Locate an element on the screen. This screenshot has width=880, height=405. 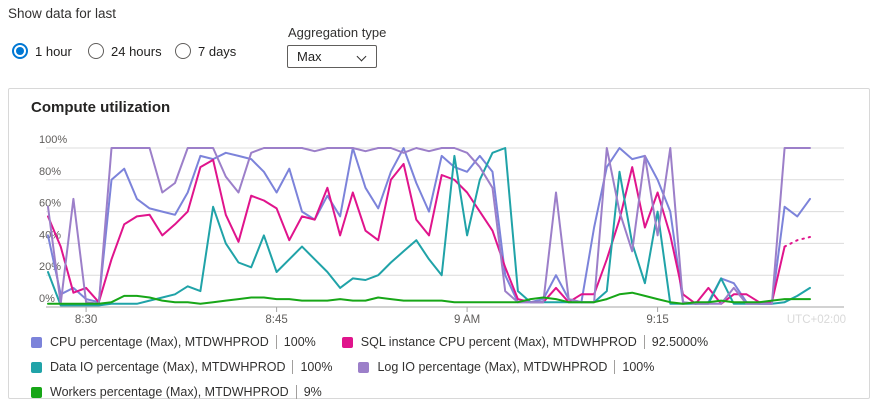
y-axis-label: 60% is located at coordinates (50, 204).